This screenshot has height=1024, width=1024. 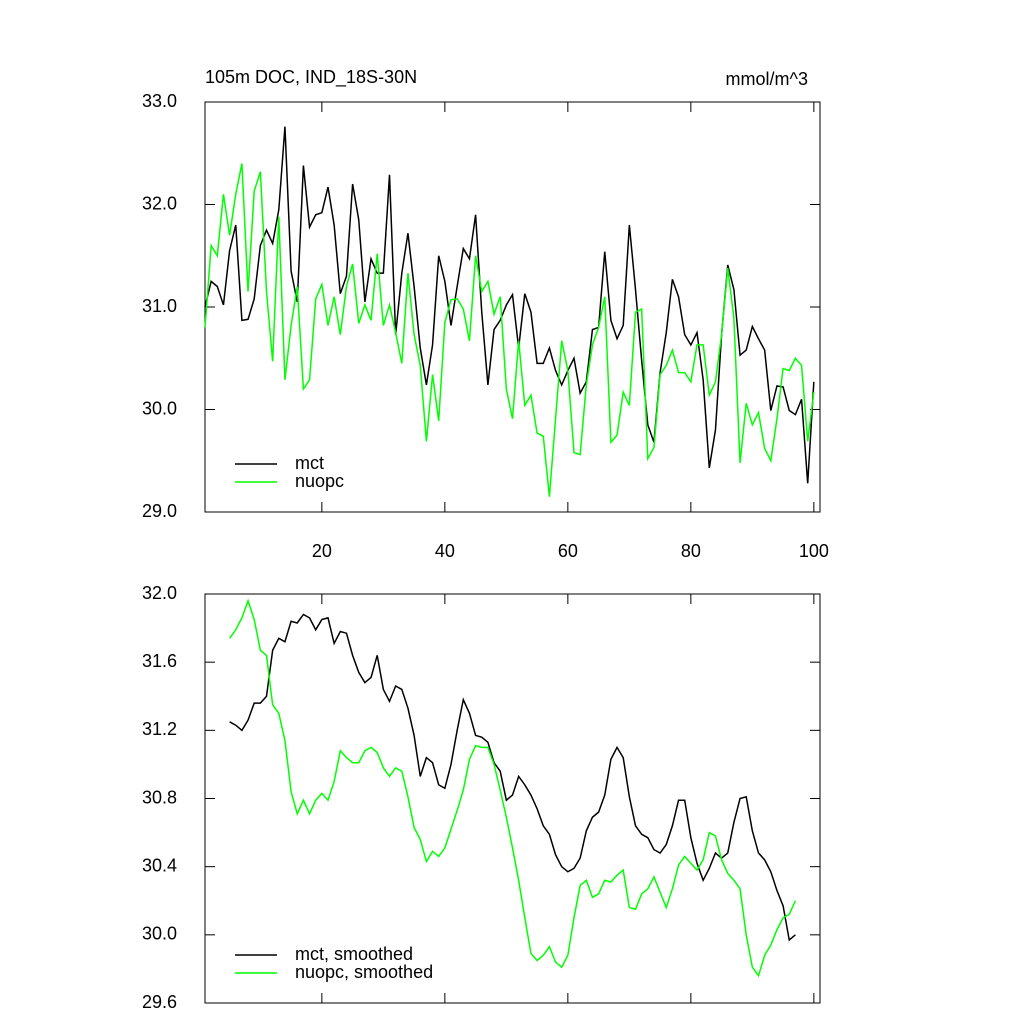 What do you see at coordinates (159, 865) in the screenshot?
I see `y-tick-label: 30.4` at bounding box center [159, 865].